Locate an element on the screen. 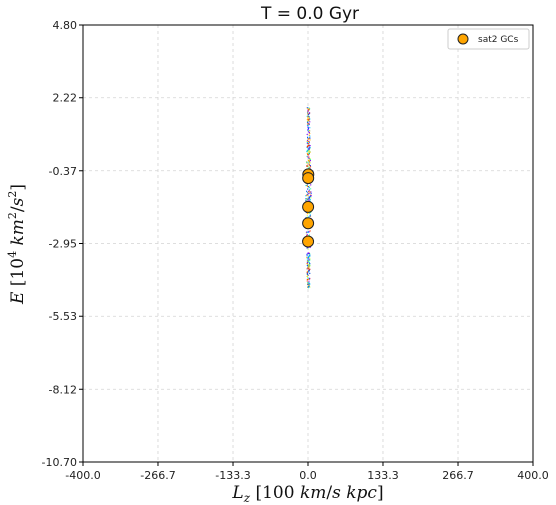 The image size is (556, 505). x-tick-label: 0.0 is located at coordinates (308, 475).